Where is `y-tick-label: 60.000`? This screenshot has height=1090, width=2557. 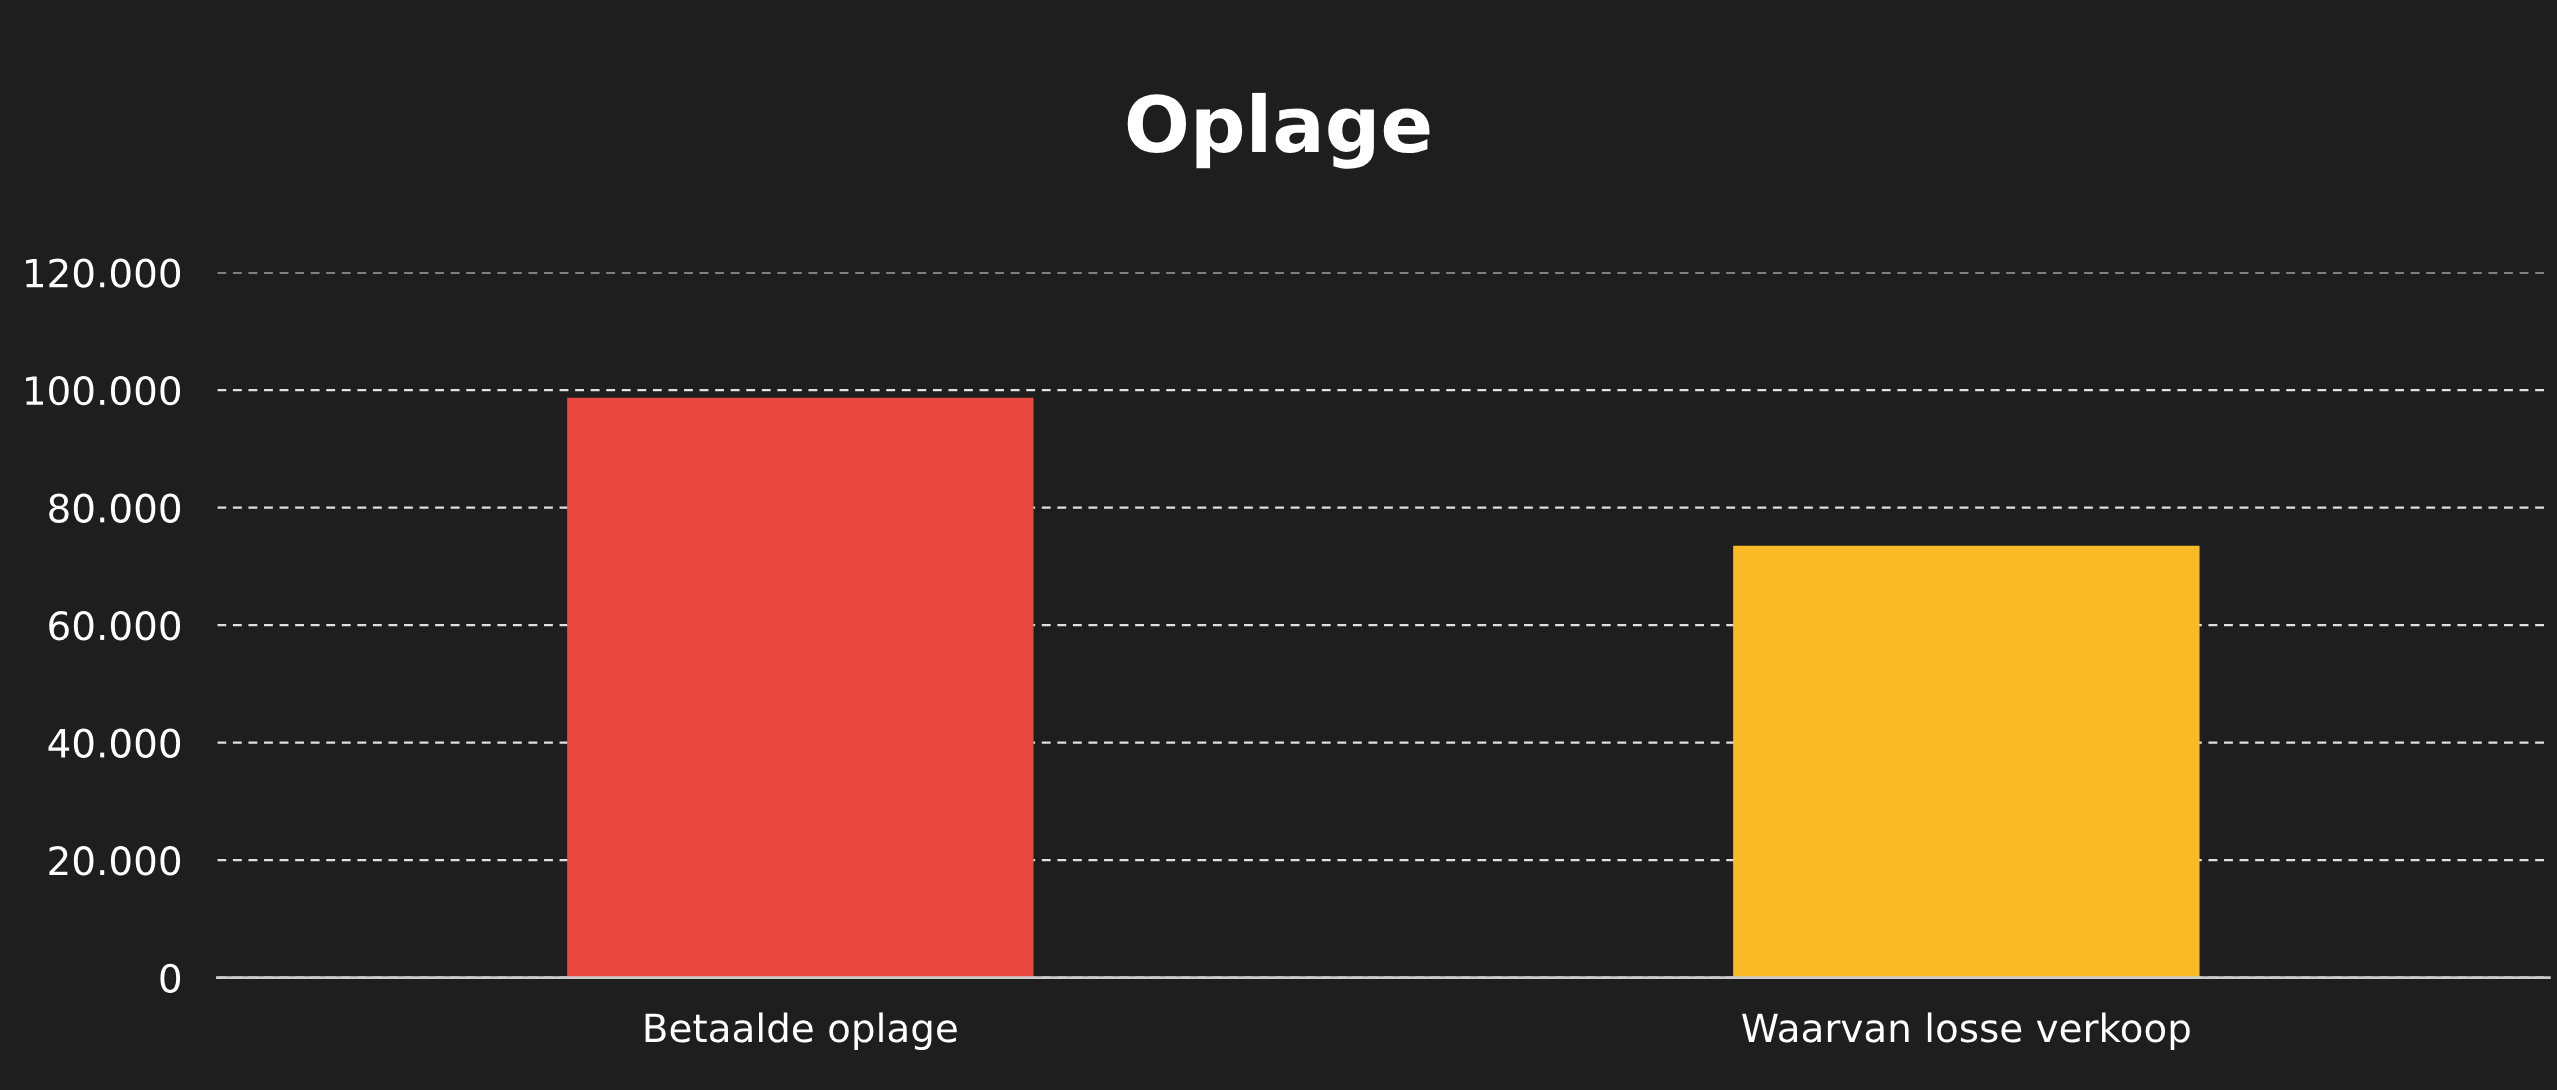 y-tick-label: 60.000 is located at coordinates (115, 626).